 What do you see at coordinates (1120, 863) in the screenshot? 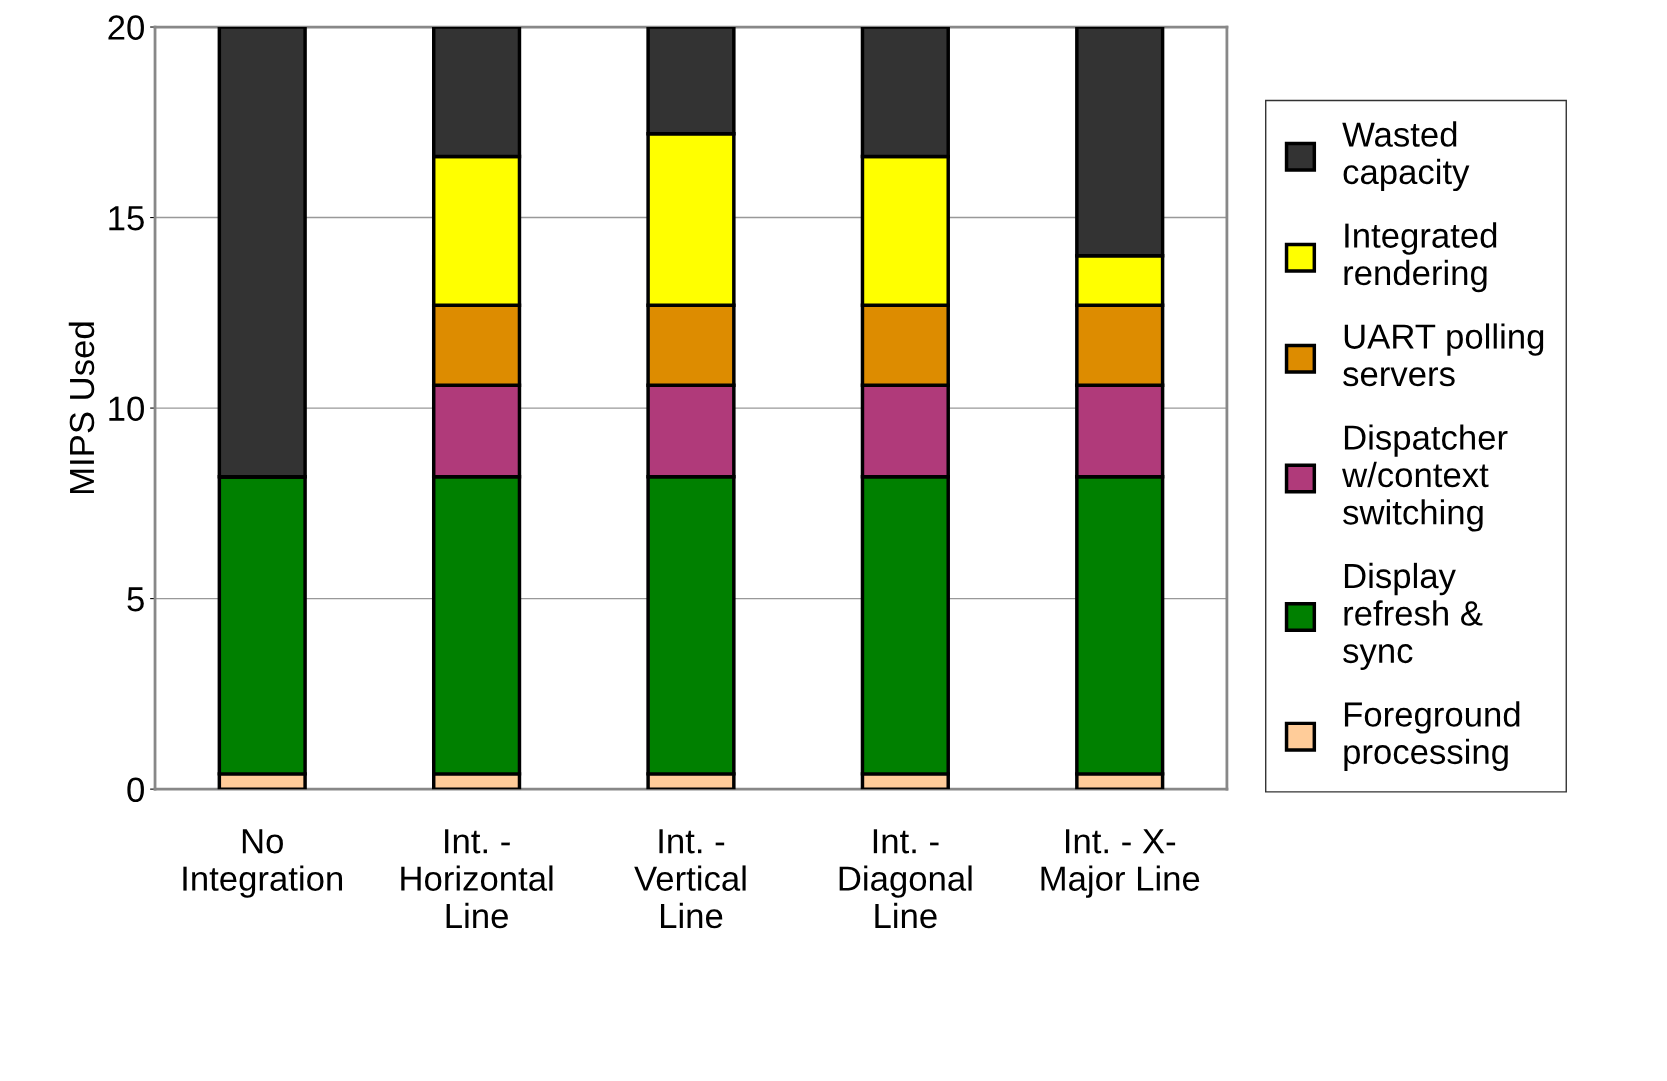
I see `x-tick-label: Int. - X- Major Line` at bounding box center [1120, 863].